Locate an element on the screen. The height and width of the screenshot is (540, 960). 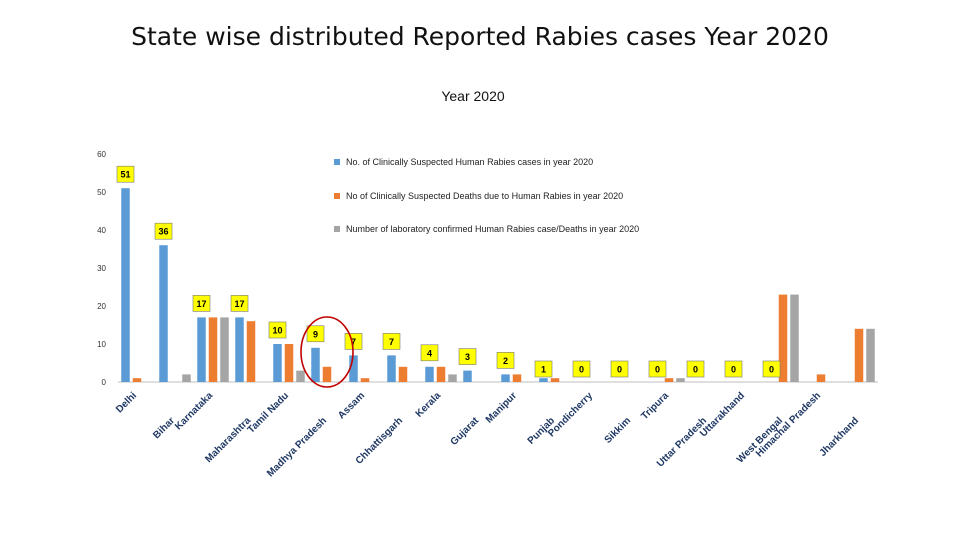
bar-karnataka-s2 is located at coordinates (213, 349).